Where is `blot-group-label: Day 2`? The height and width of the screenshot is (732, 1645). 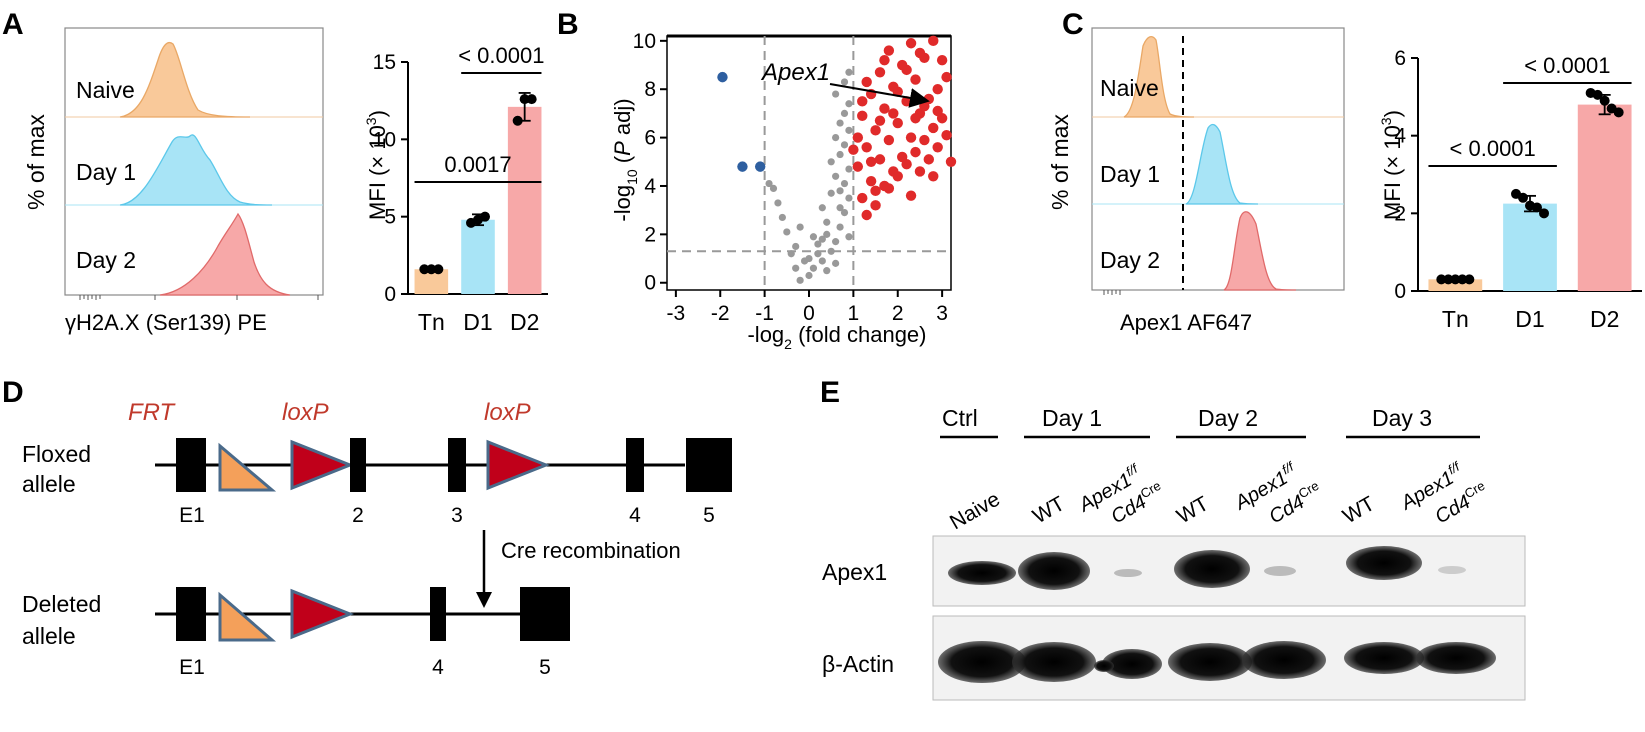
blot-group-label: Day 2 is located at coordinates (1228, 418).